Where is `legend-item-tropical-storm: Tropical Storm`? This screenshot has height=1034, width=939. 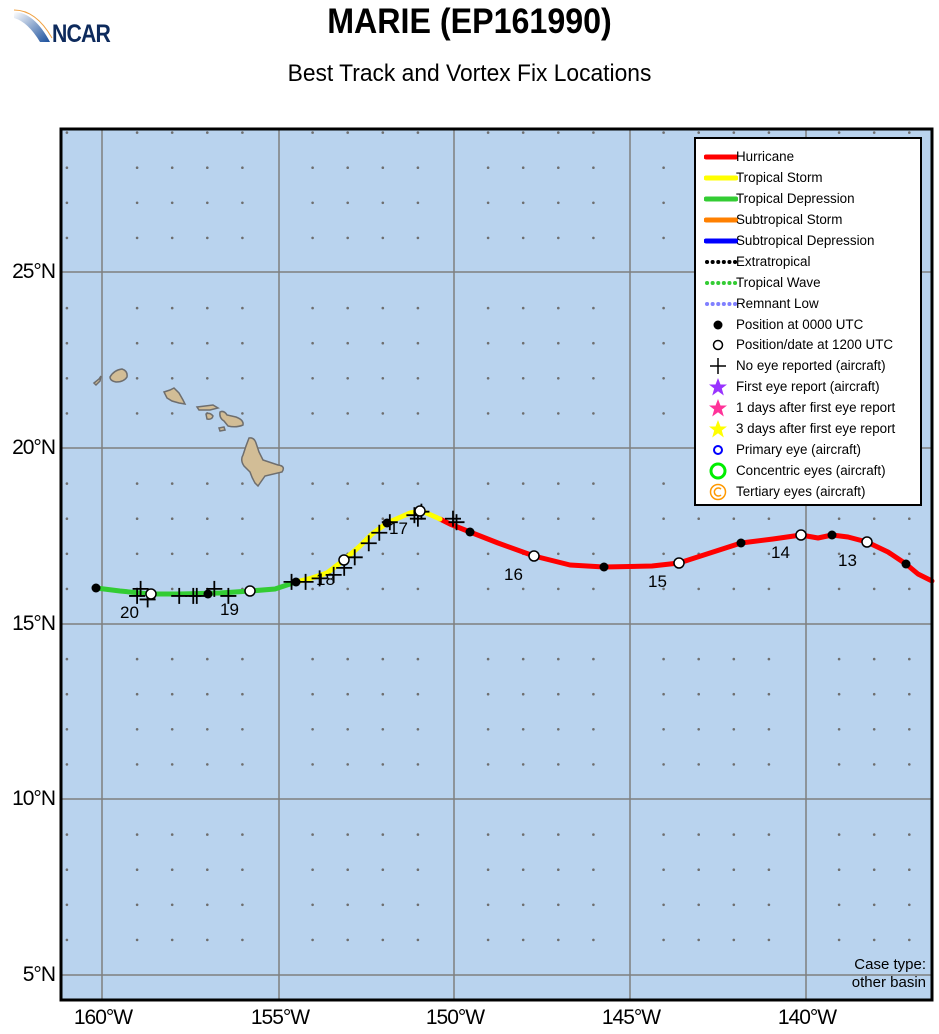 legend-item-tropical-storm: Tropical Storm is located at coordinates (809, 178).